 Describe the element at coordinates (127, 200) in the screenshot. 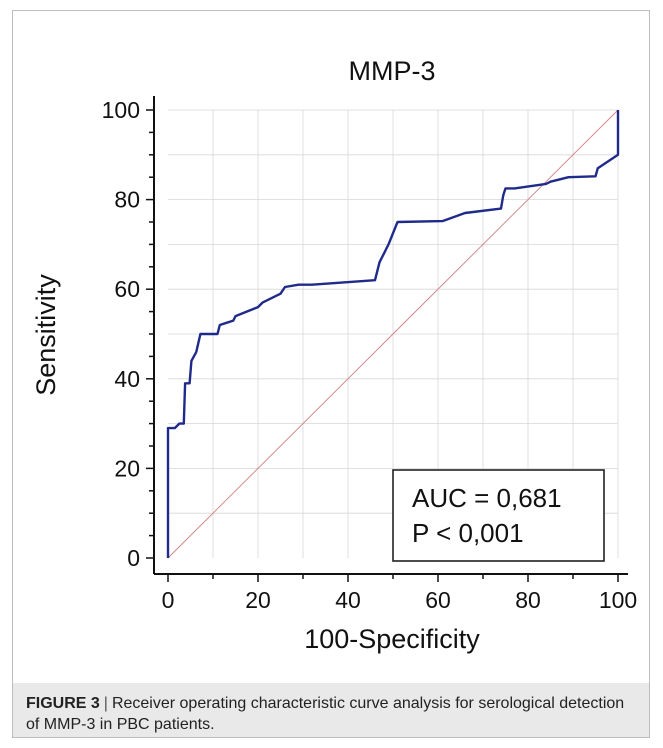

I see `y-tick-label: 80` at that location.